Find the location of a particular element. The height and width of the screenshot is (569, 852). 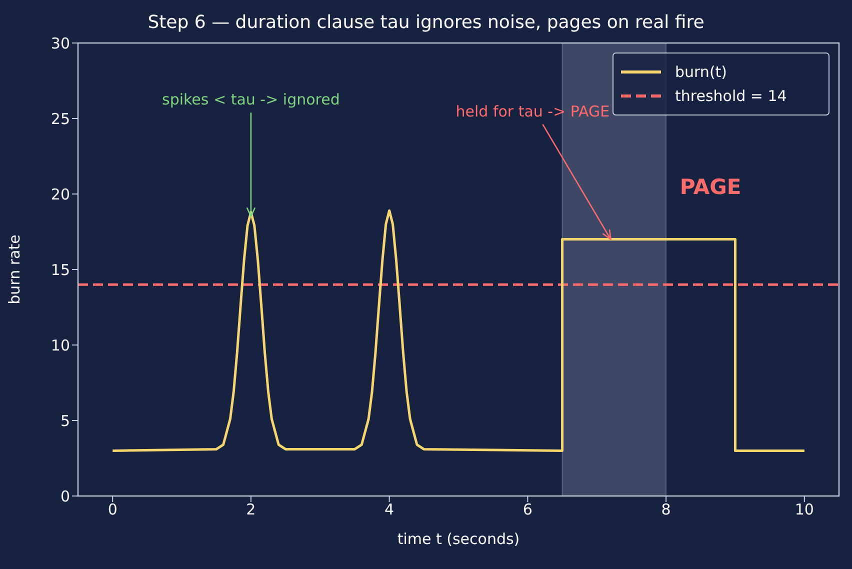

x-tick-label: 4 is located at coordinates (389, 509).